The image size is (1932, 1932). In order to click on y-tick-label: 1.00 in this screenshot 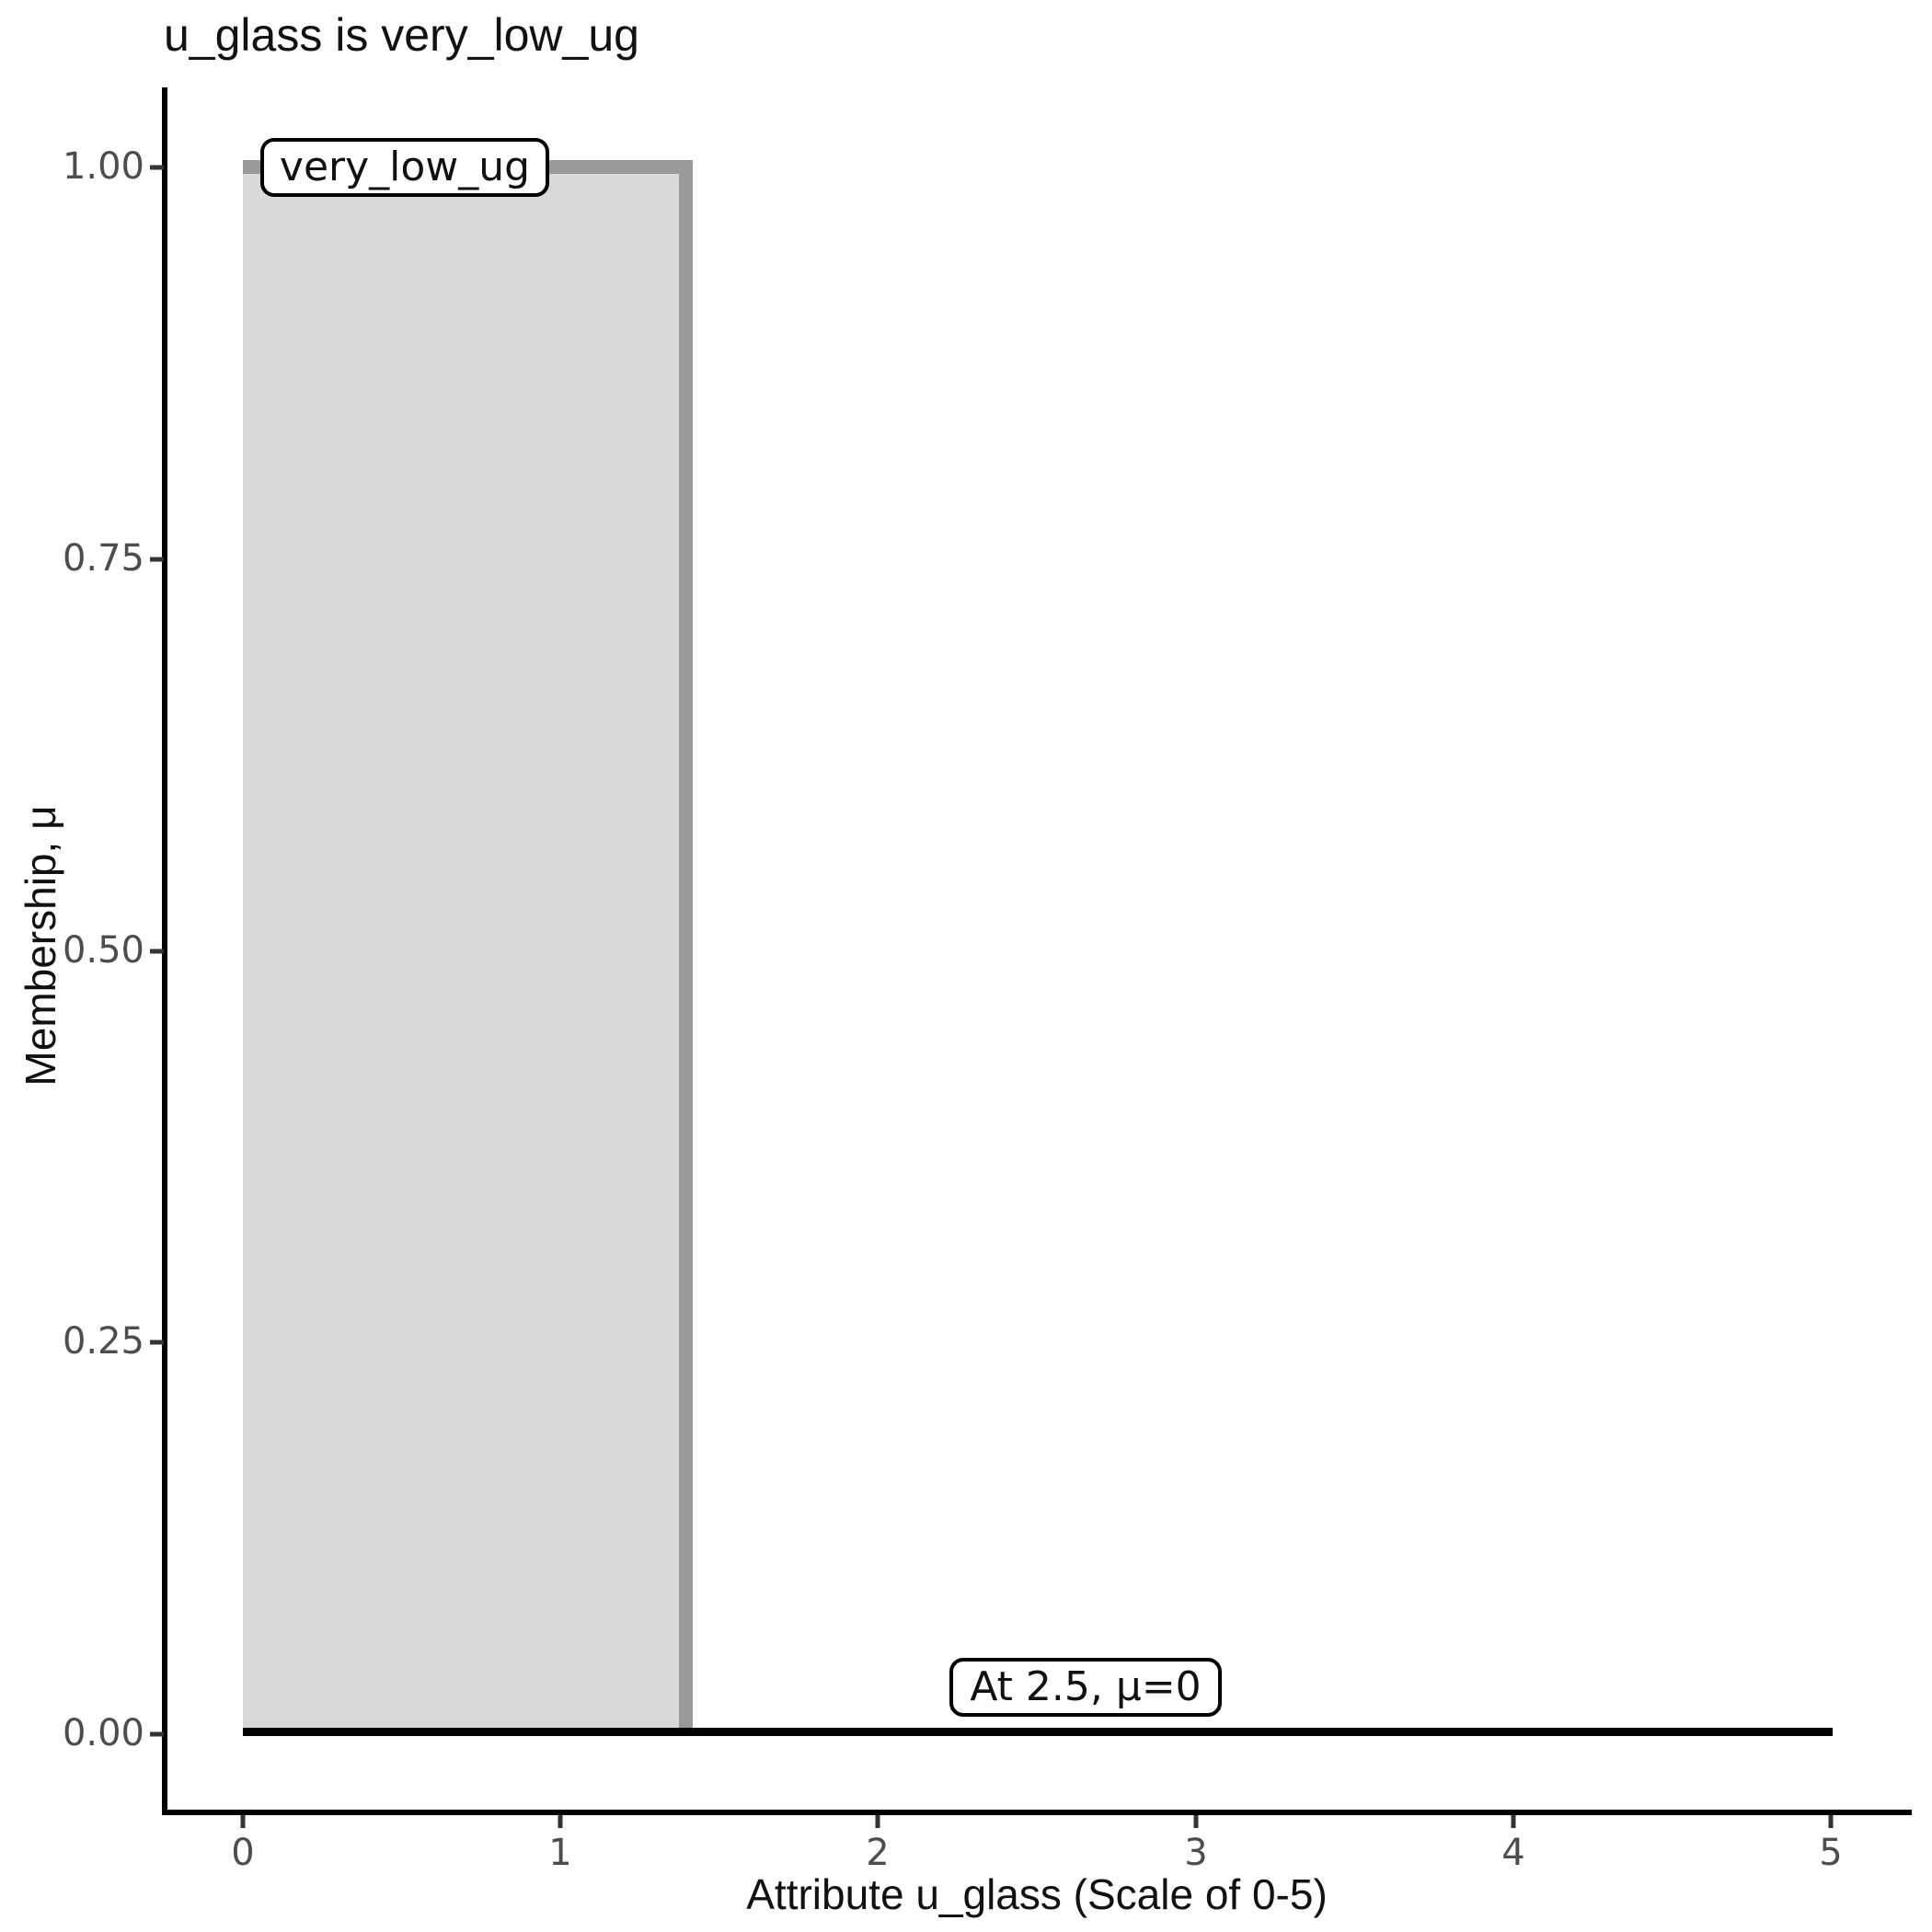, I will do `click(103, 167)`.